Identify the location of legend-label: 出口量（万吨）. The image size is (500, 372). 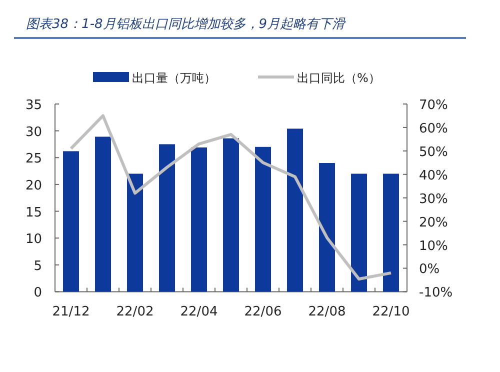
(174, 78).